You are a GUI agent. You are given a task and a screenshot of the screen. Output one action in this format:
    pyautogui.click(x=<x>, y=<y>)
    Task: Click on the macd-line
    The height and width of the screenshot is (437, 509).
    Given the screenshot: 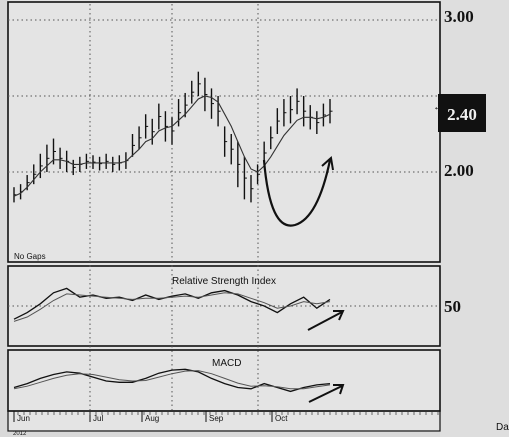 What is the action you would take?
    pyautogui.click(x=172, y=380)
    